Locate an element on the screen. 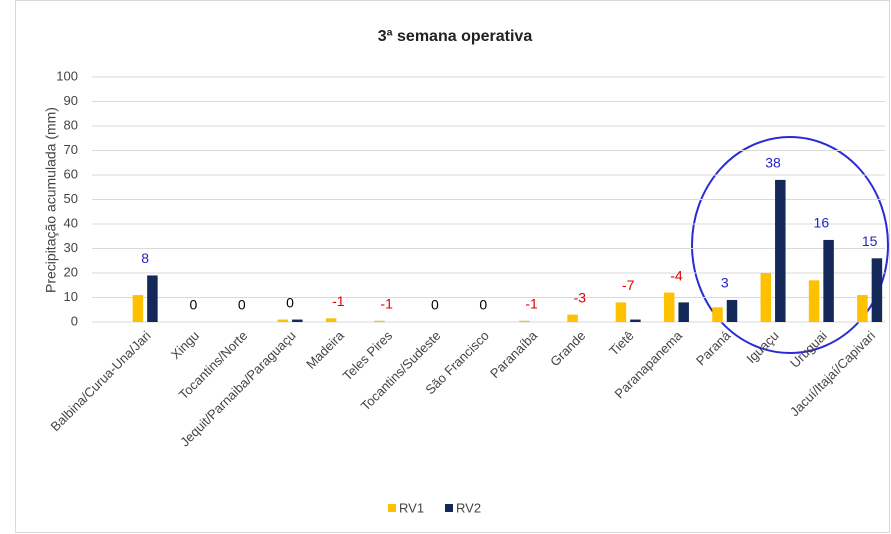 Image resolution: width=891 pixels, height=534 pixels. difference-label: 38 is located at coordinates (773, 163).